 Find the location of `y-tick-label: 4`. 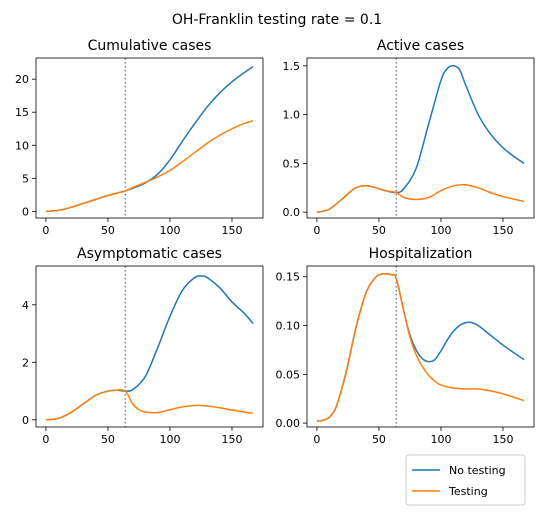

y-tick-label: 4 is located at coordinates (25, 305).